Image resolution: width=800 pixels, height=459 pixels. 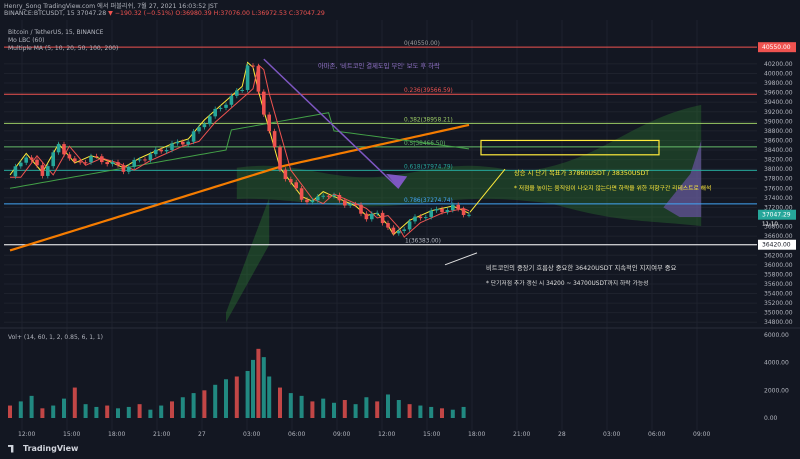 What do you see at coordinates (778, 121) in the screenshot?
I see `price-tick: 39000.00` at bounding box center [778, 121].